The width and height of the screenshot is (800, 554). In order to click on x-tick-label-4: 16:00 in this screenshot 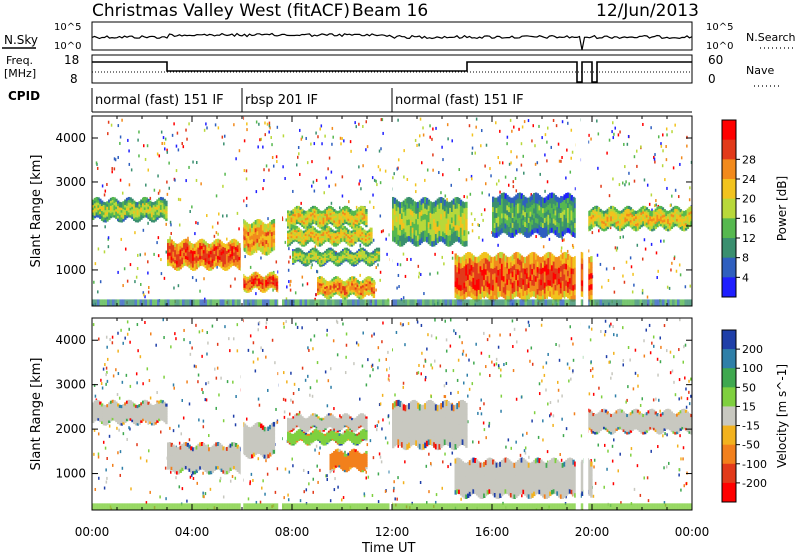, I will do `click(492, 532)`.